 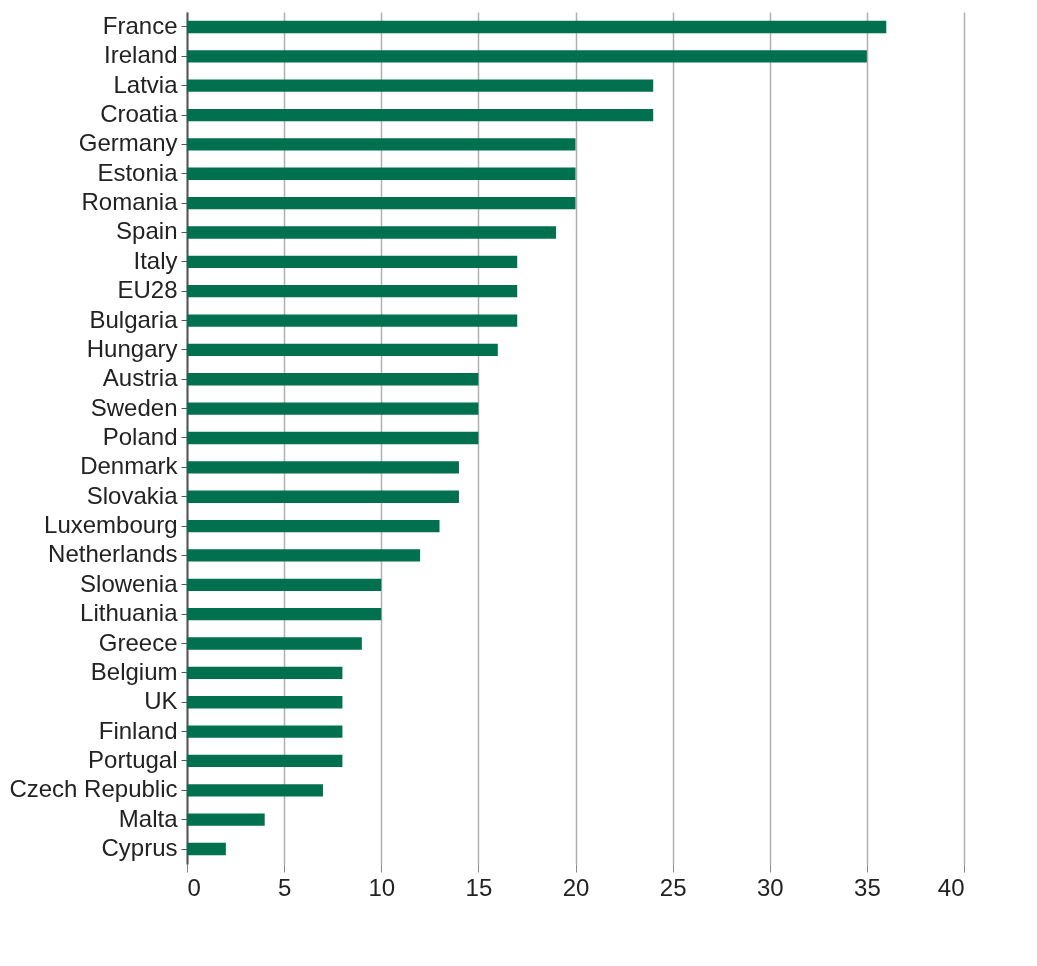 What do you see at coordinates (139, 848) in the screenshot?
I see `y-tick-label: Cyprus` at bounding box center [139, 848].